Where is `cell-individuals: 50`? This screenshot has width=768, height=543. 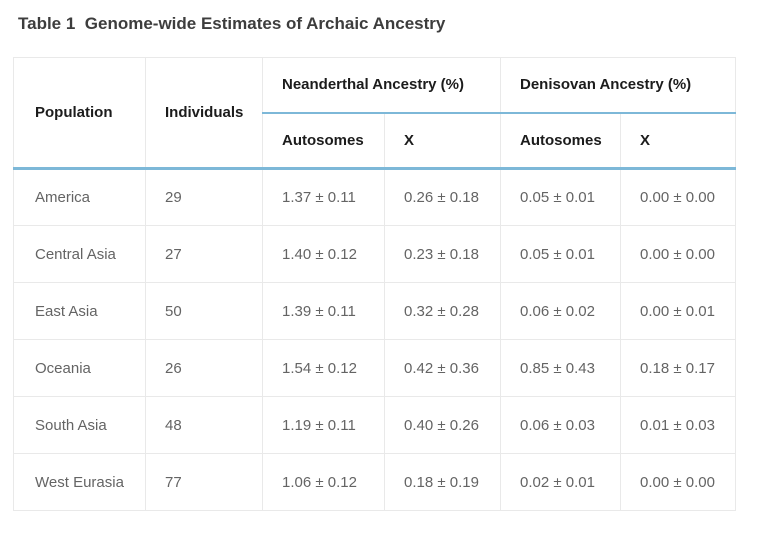 cell-individuals: 50 is located at coordinates (204, 311).